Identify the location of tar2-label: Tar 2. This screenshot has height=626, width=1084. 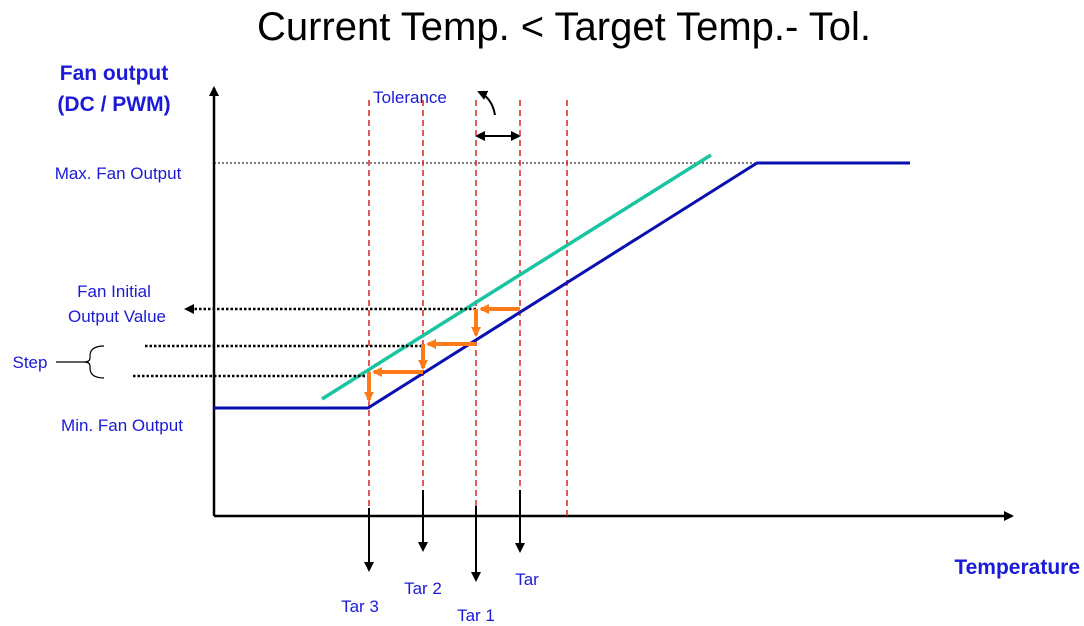
(423, 588).